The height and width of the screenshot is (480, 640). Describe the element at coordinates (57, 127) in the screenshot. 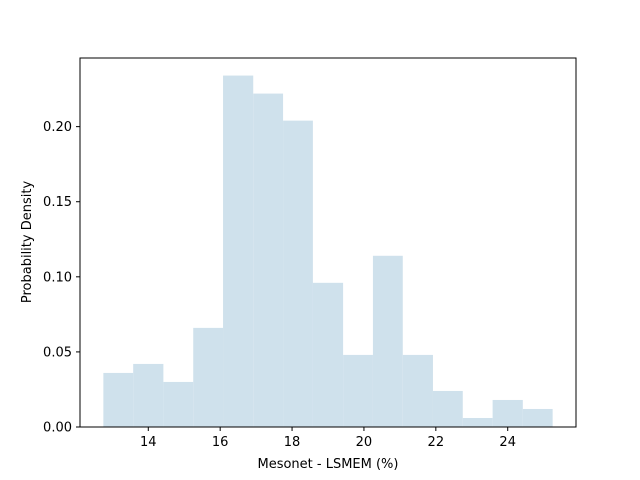

I see `y-tick-label: 0.20` at that location.